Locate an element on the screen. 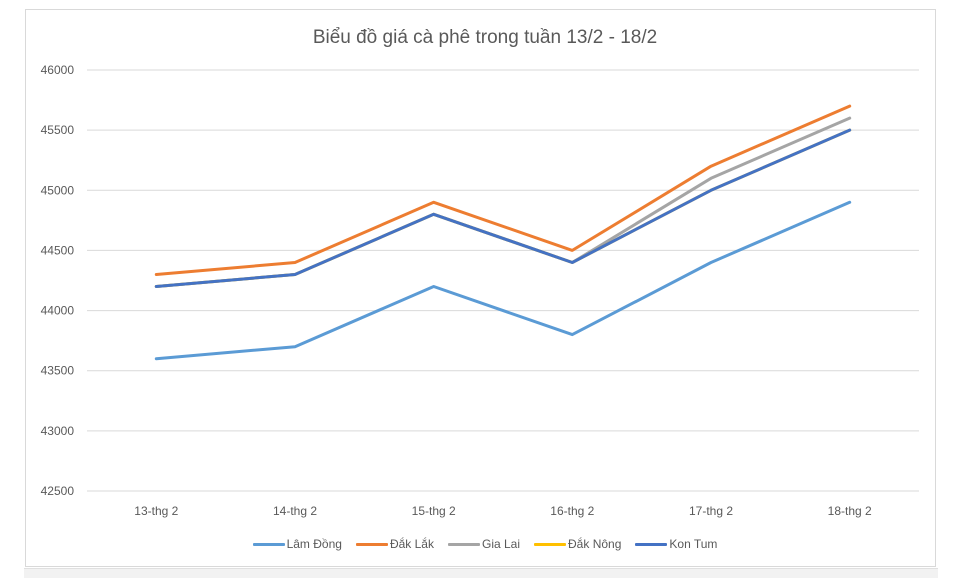 The width and height of the screenshot is (970, 578). spreadsheet-grid-strip is located at coordinates (481, 573).